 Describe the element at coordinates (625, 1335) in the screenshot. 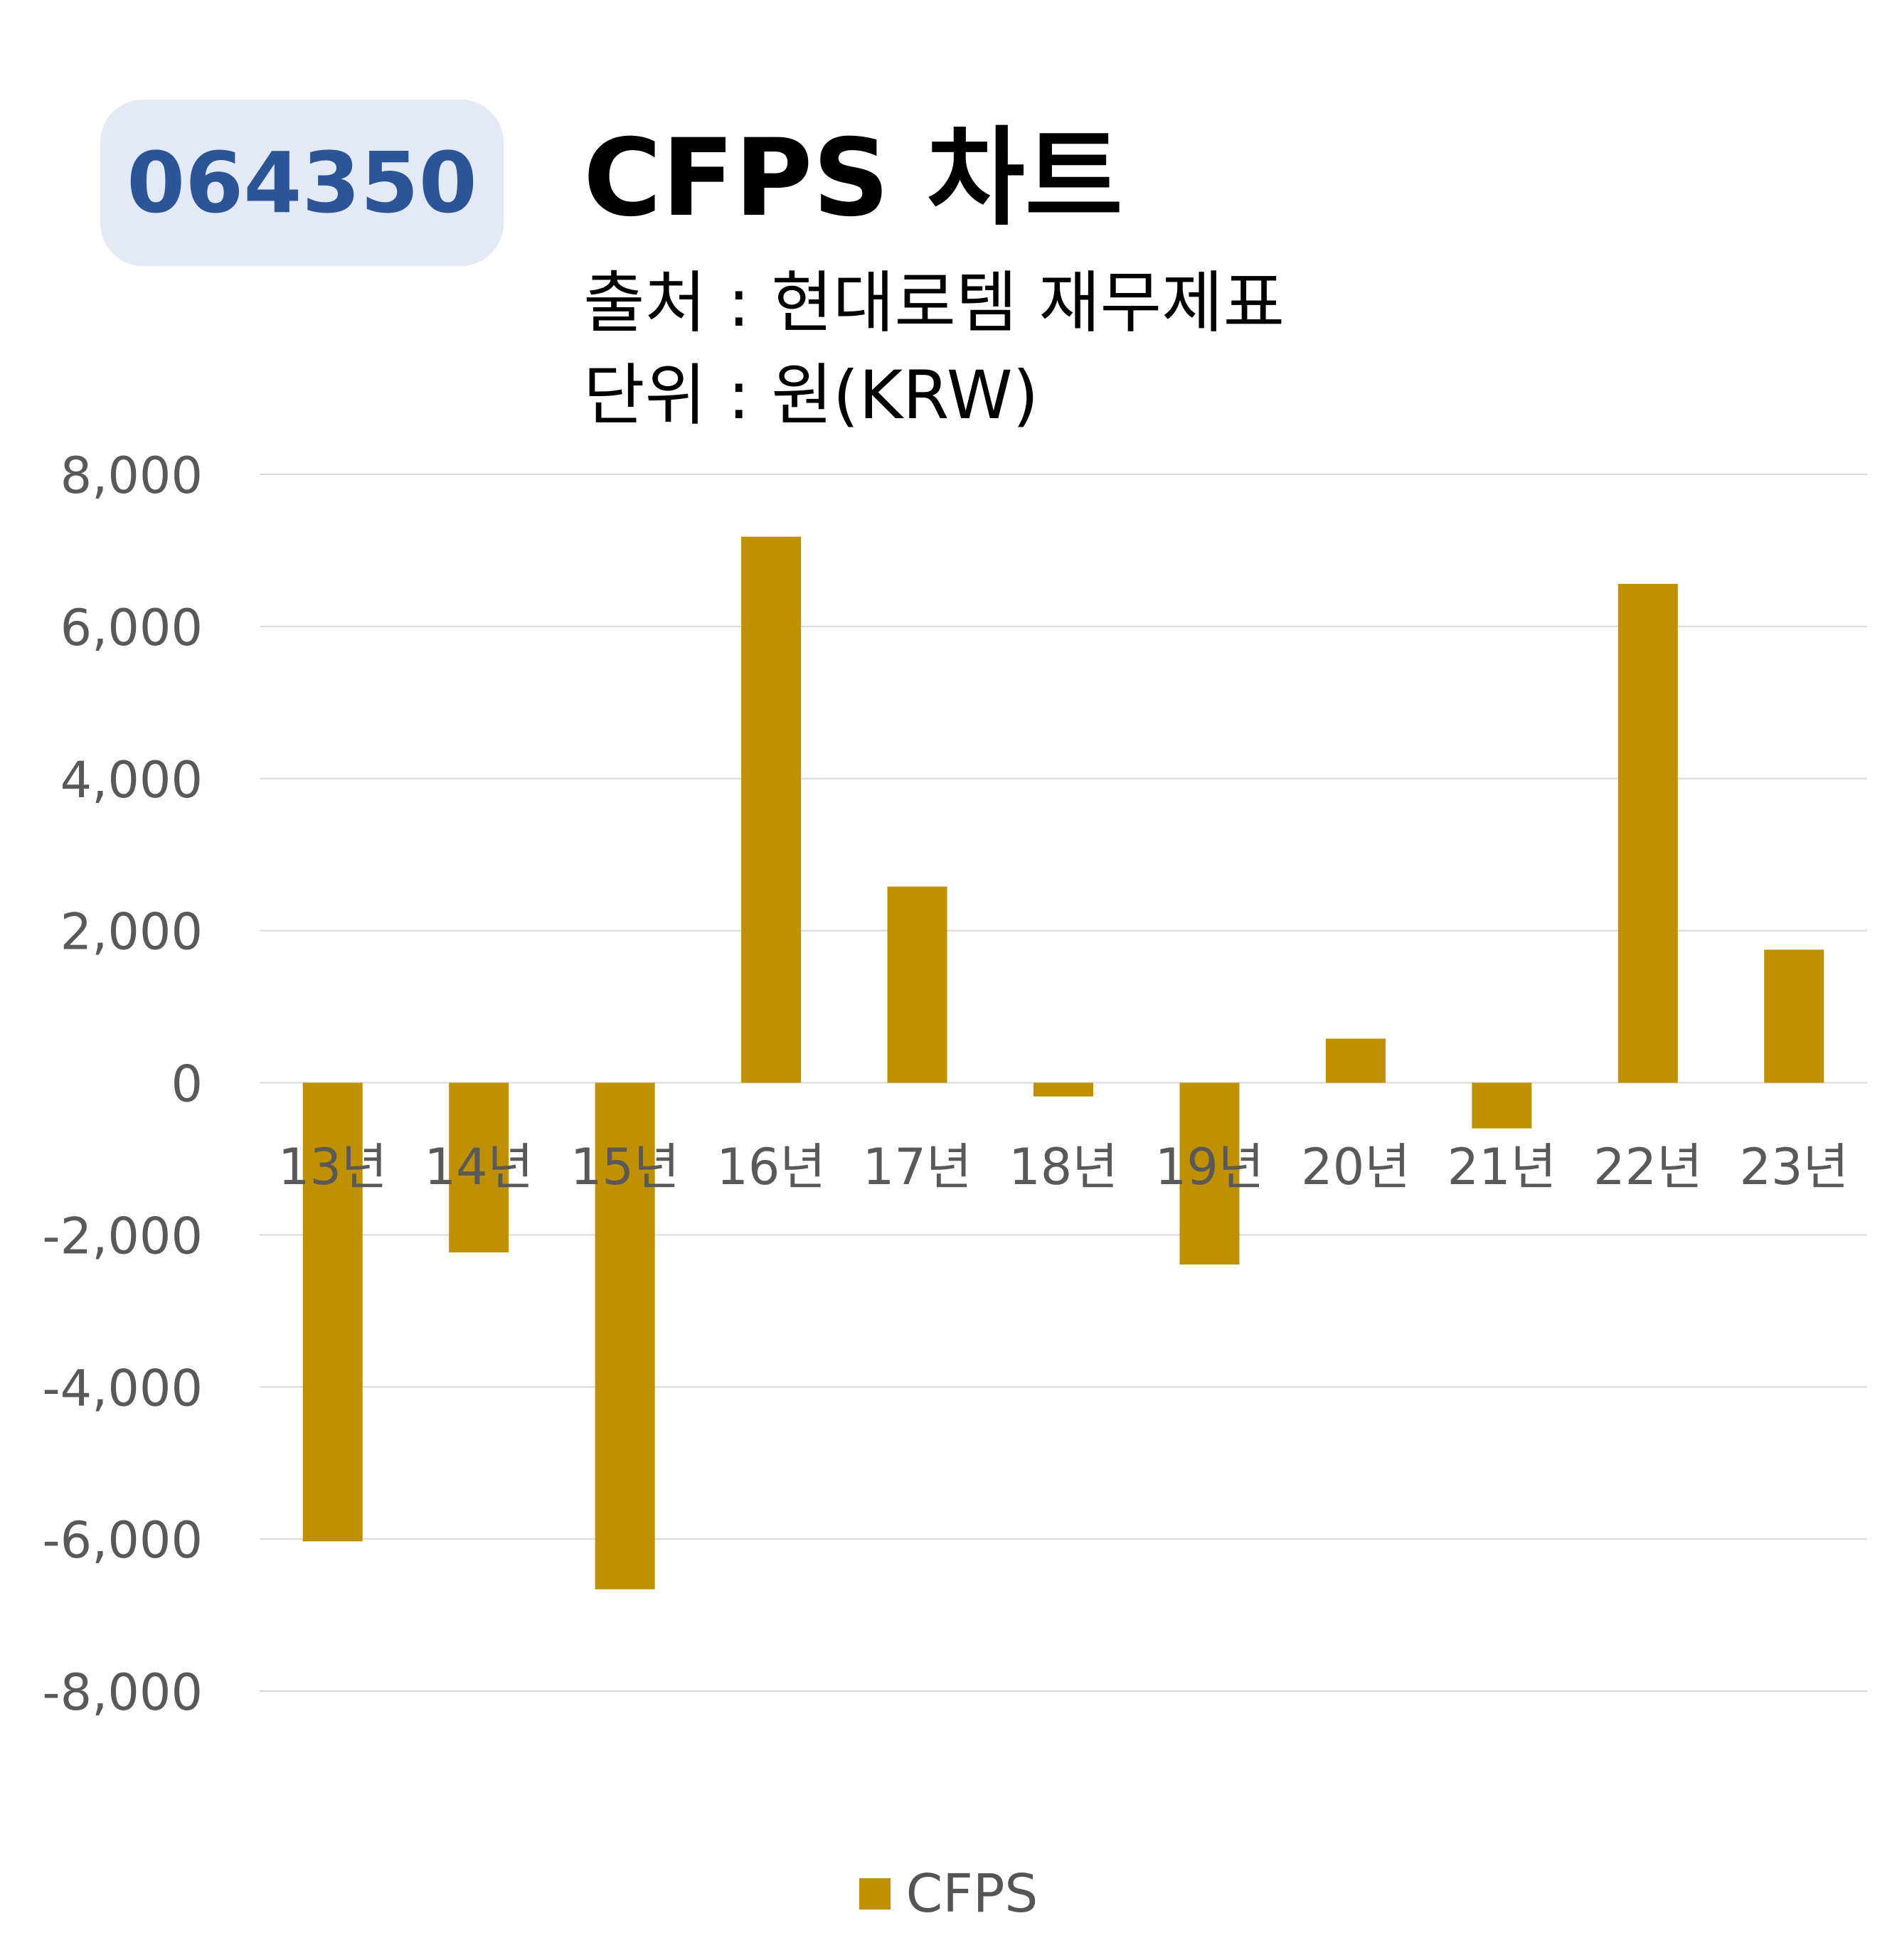

I see `bar-15년` at that location.